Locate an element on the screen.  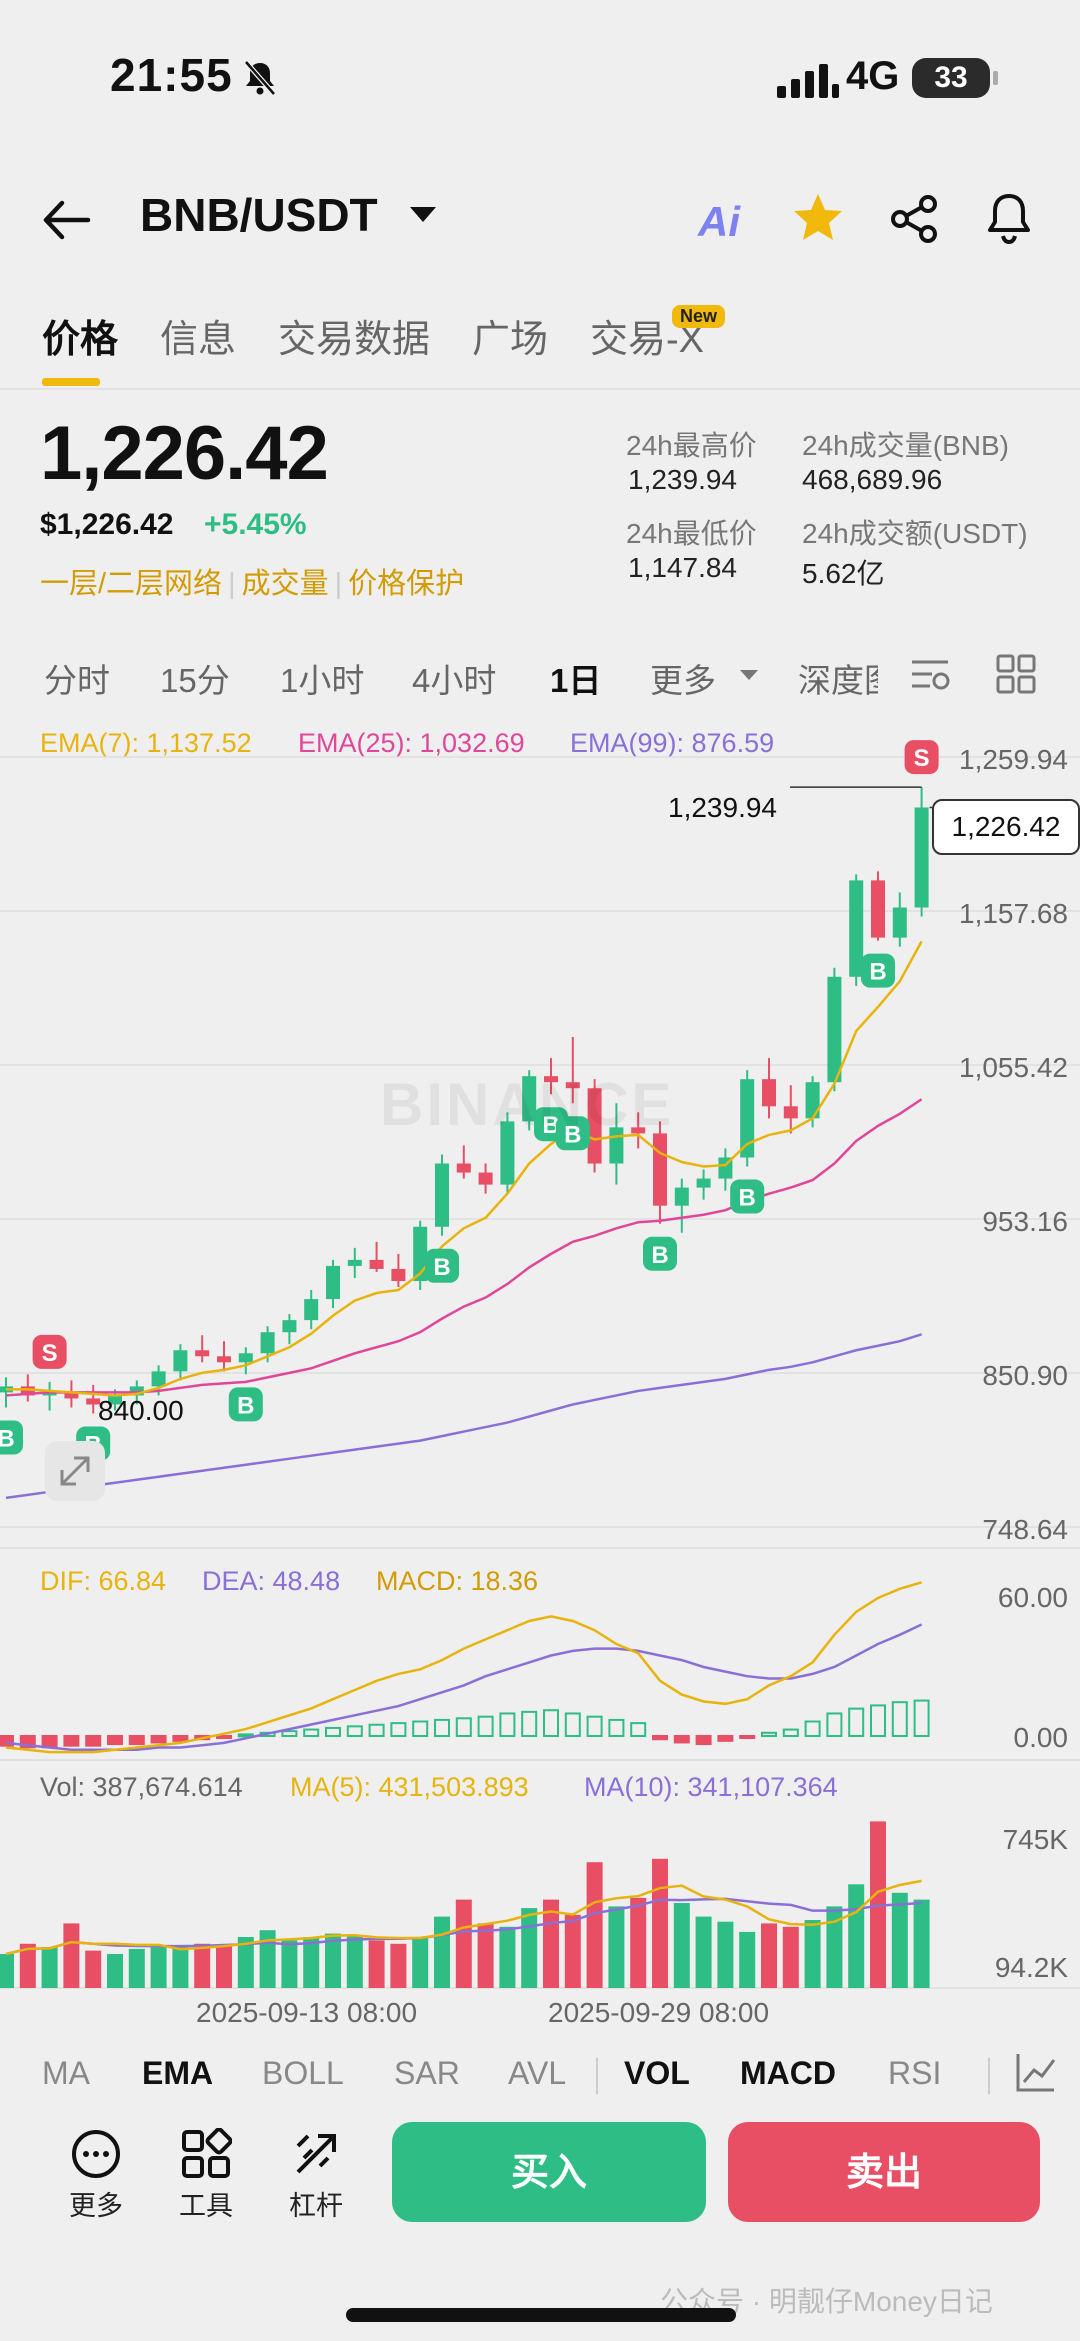
tab-price: 价格 is located at coordinates (80, 340).